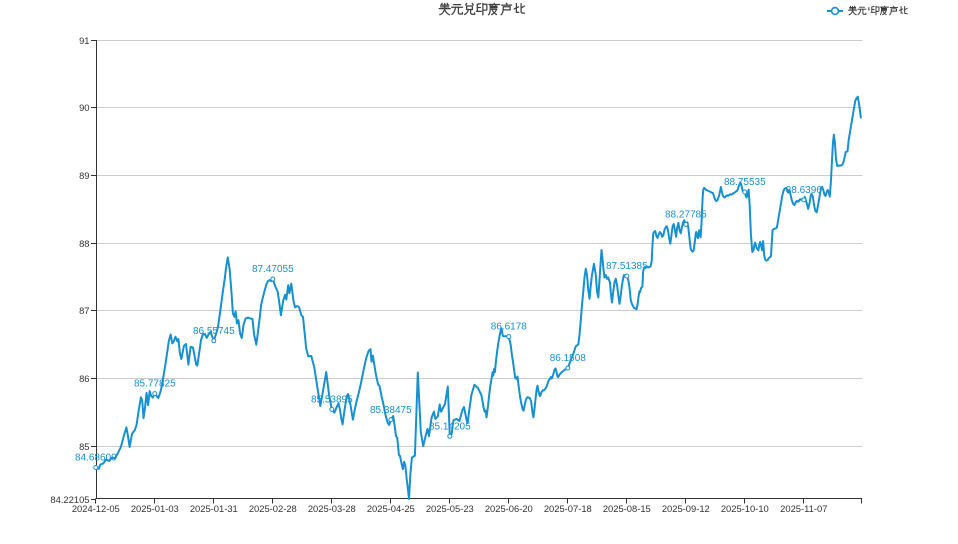 The height and width of the screenshot is (544, 958). I want to click on svg-text: 2025-01-31, so click(214, 508).